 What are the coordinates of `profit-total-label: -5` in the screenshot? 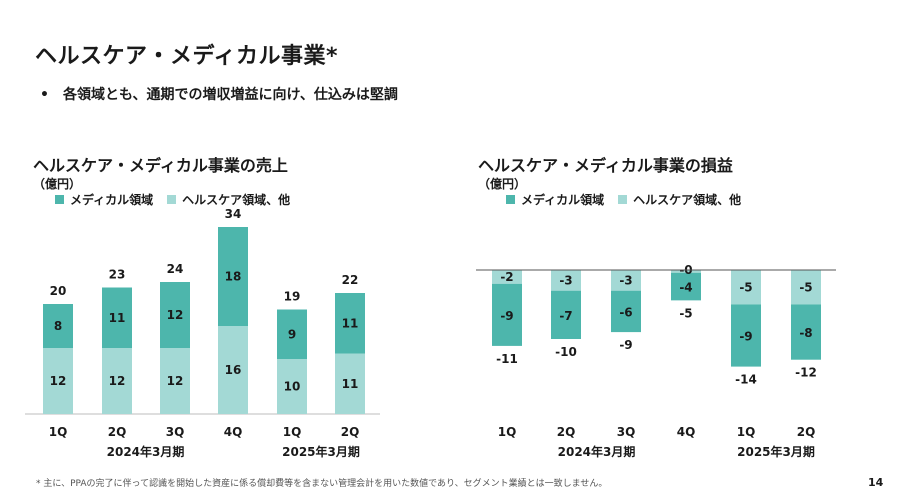 It's located at (685, 313).